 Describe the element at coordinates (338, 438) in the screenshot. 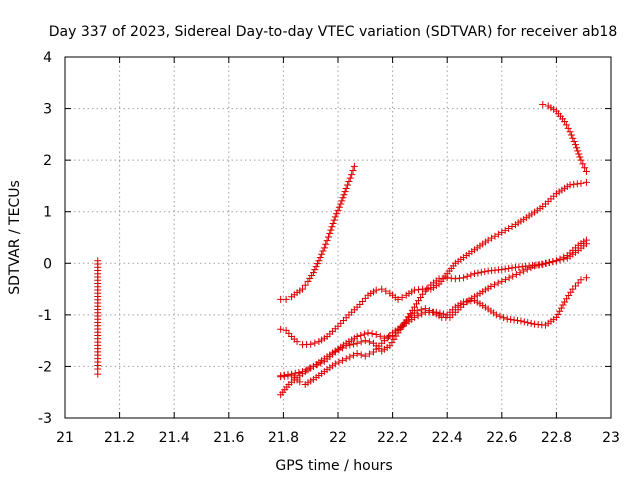

I see `x-tick-label: 22` at that location.